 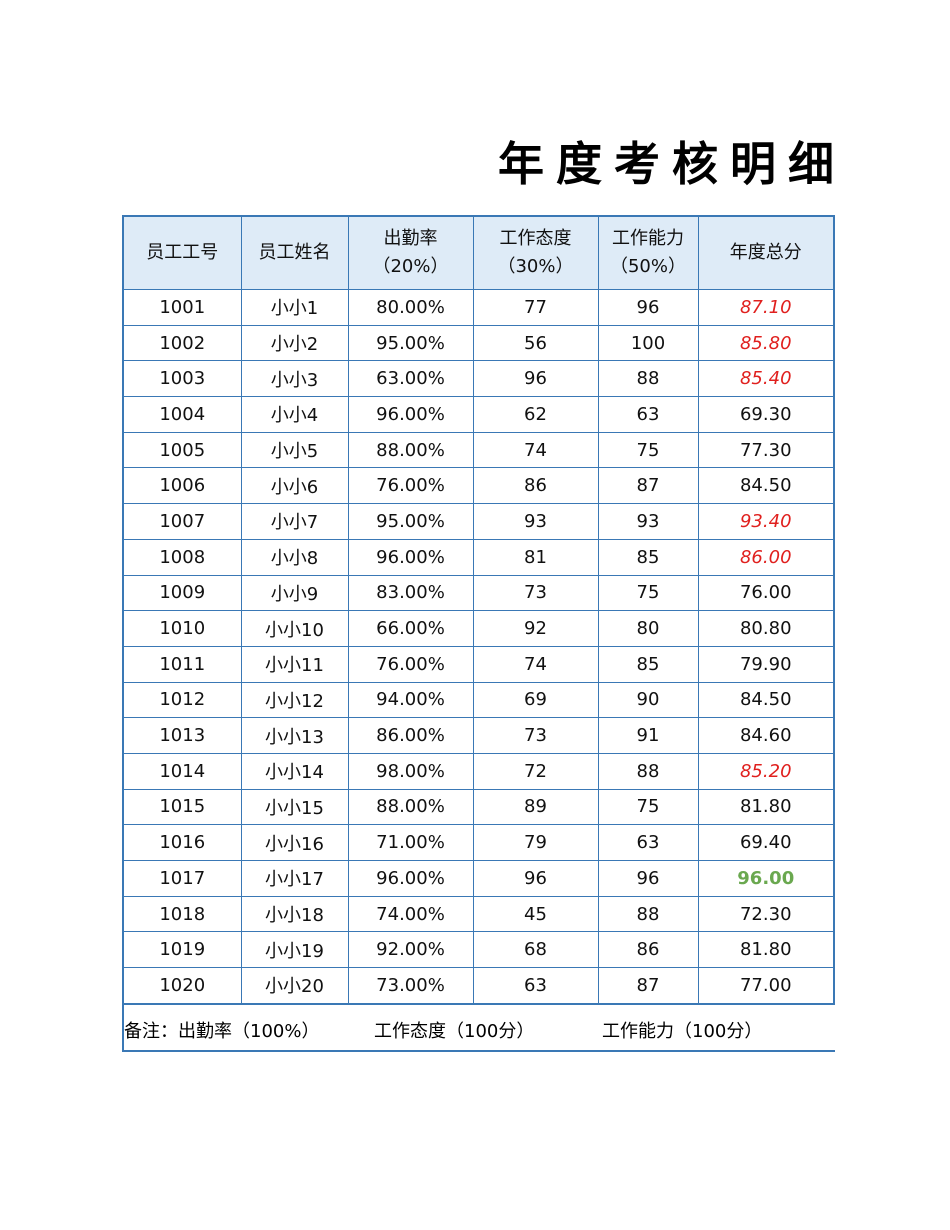 What do you see at coordinates (766, 379) in the screenshot?
I see `cell: 85.40` at bounding box center [766, 379].